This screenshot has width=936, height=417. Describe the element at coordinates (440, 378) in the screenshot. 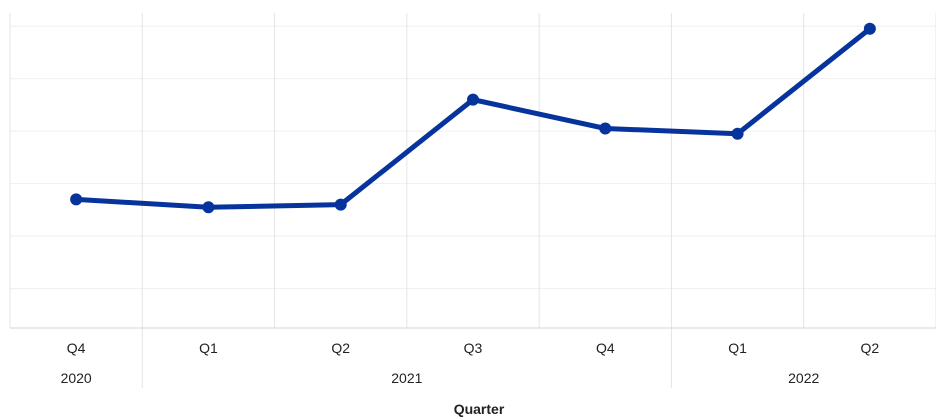

I see `year-group-labels: 2020 2021 2022` at that location.